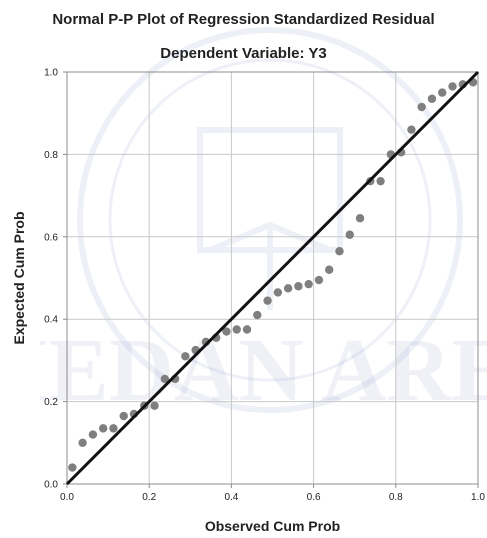  Describe the element at coordinates (478, 497) in the screenshot. I see `x-tick-label: 1.0` at that location.